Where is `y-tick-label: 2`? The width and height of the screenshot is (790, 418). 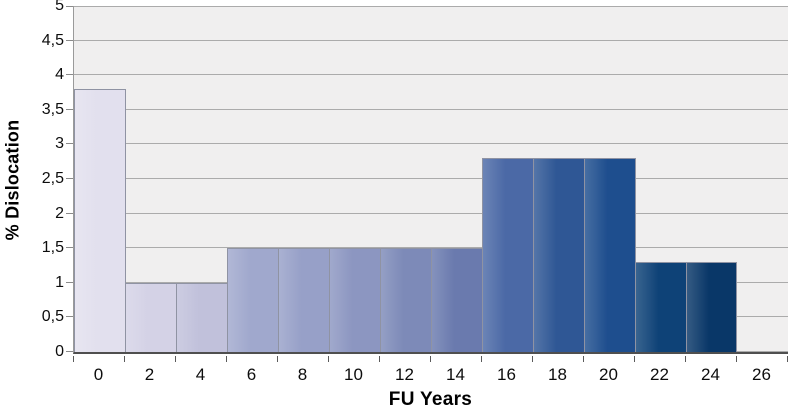
y-tick-label: 2 is located at coordinates (59, 213).